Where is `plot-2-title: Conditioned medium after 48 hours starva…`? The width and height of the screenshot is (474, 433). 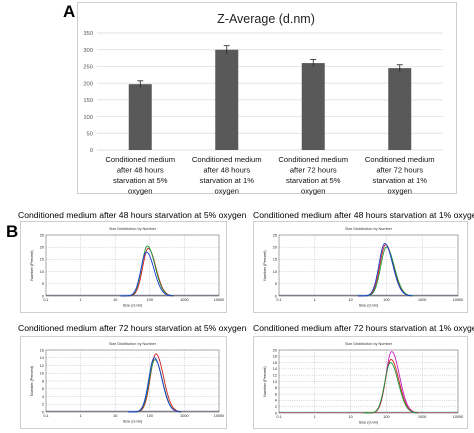 plot-2-title: Conditioned medium after 48 hours starva… is located at coordinates (363, 215).